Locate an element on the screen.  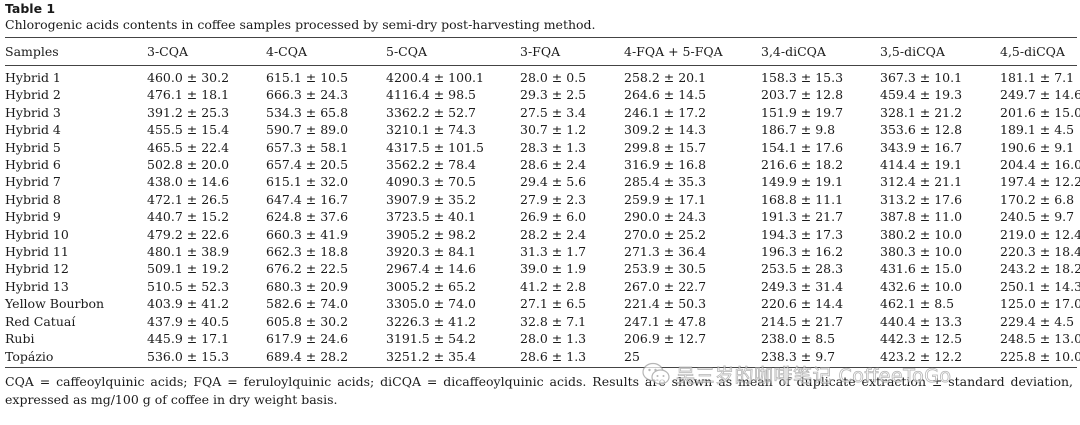
value-cell: 605.8 ± 30.2 is located at coordinates (307, 321).